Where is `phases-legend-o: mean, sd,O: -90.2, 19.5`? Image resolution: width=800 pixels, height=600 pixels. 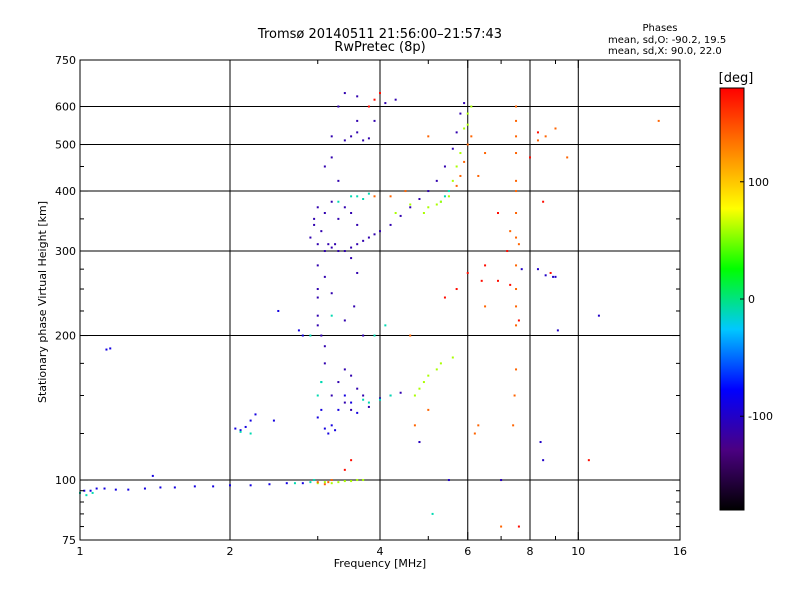
phases-legend-o: mean, sd,O: -90.2, 19.5 is located at coordinates (667, 40).